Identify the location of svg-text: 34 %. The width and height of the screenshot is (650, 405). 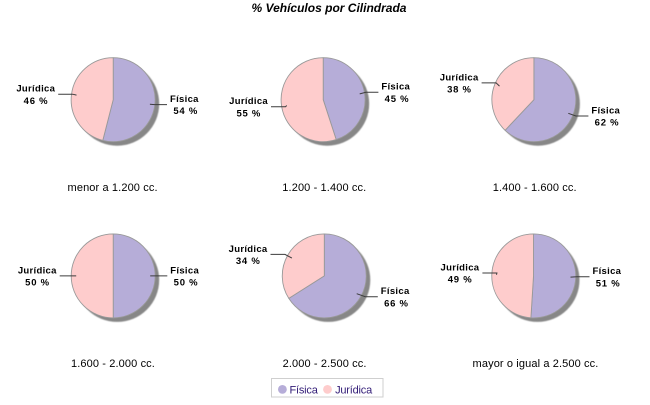
(248, 261).